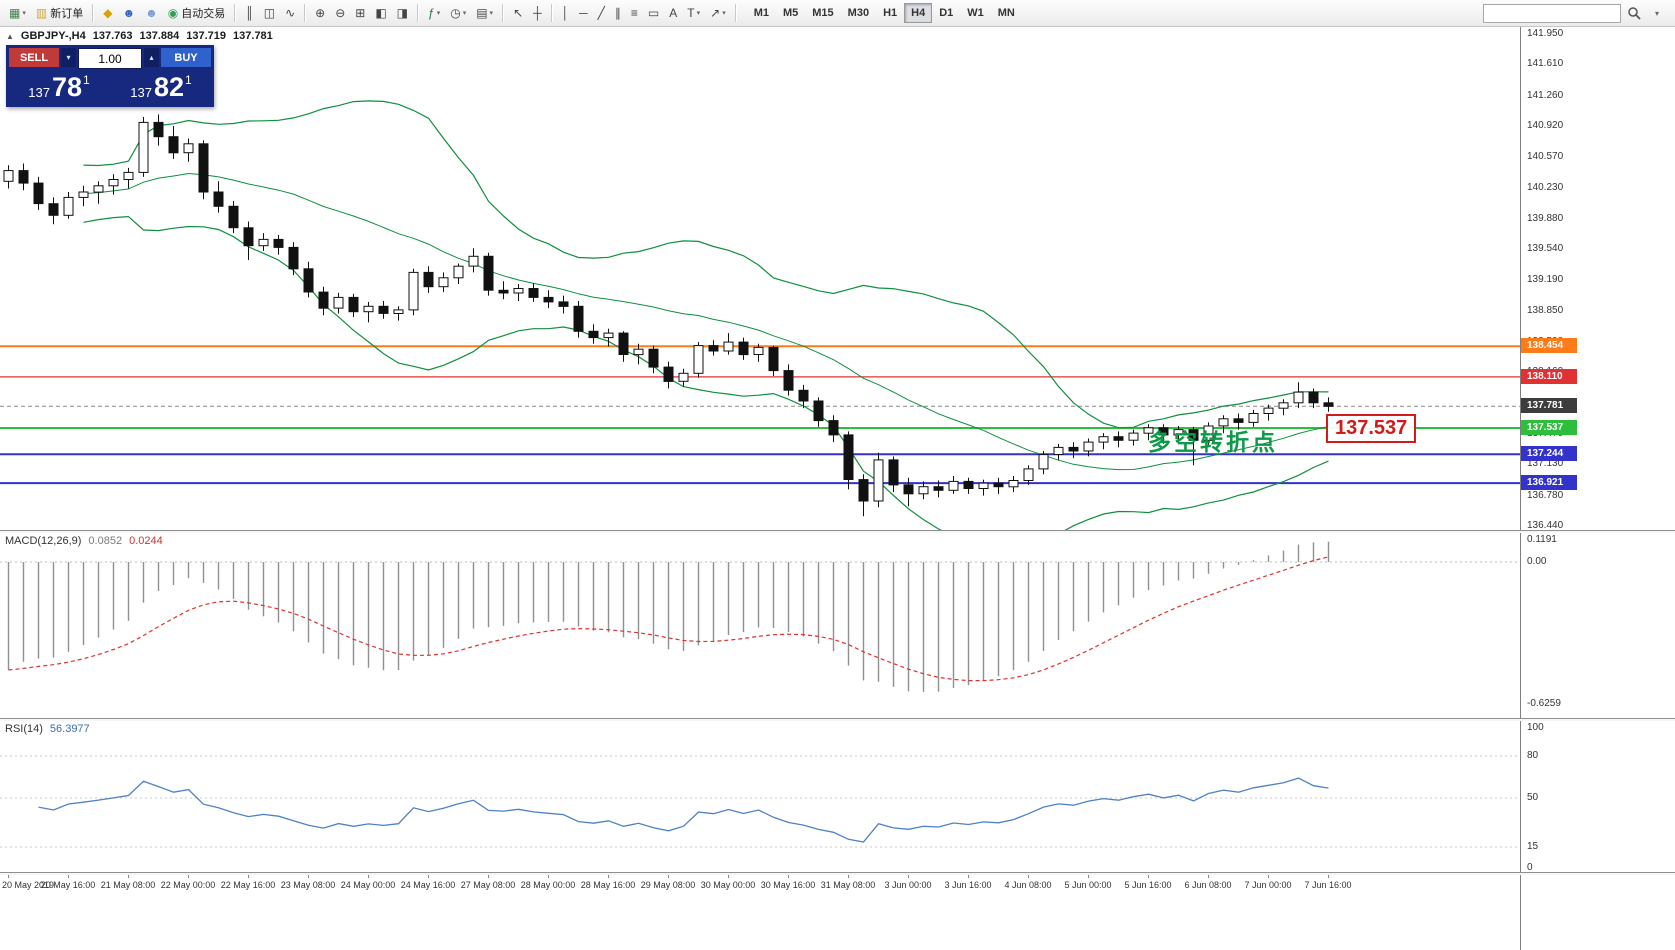 The height and width of the screenshot is (950, 1675). Describe the element at coordinates (1088, 885) in the screenshot. I see `time-axis-label: 5 Jun 00:00` at that location.